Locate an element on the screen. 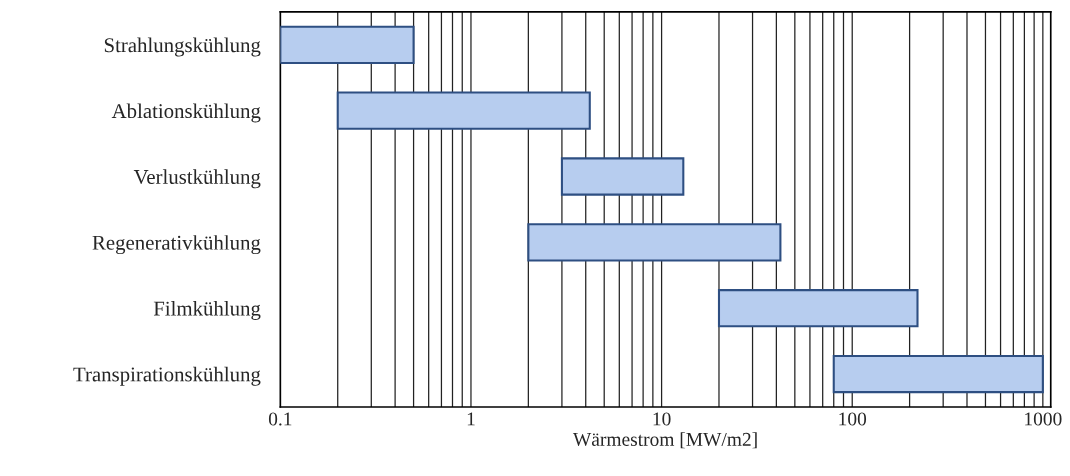 This screenshot has width=1070, height=476. y-tick-label: Filmkühlung is located at coordinates (207, 310).